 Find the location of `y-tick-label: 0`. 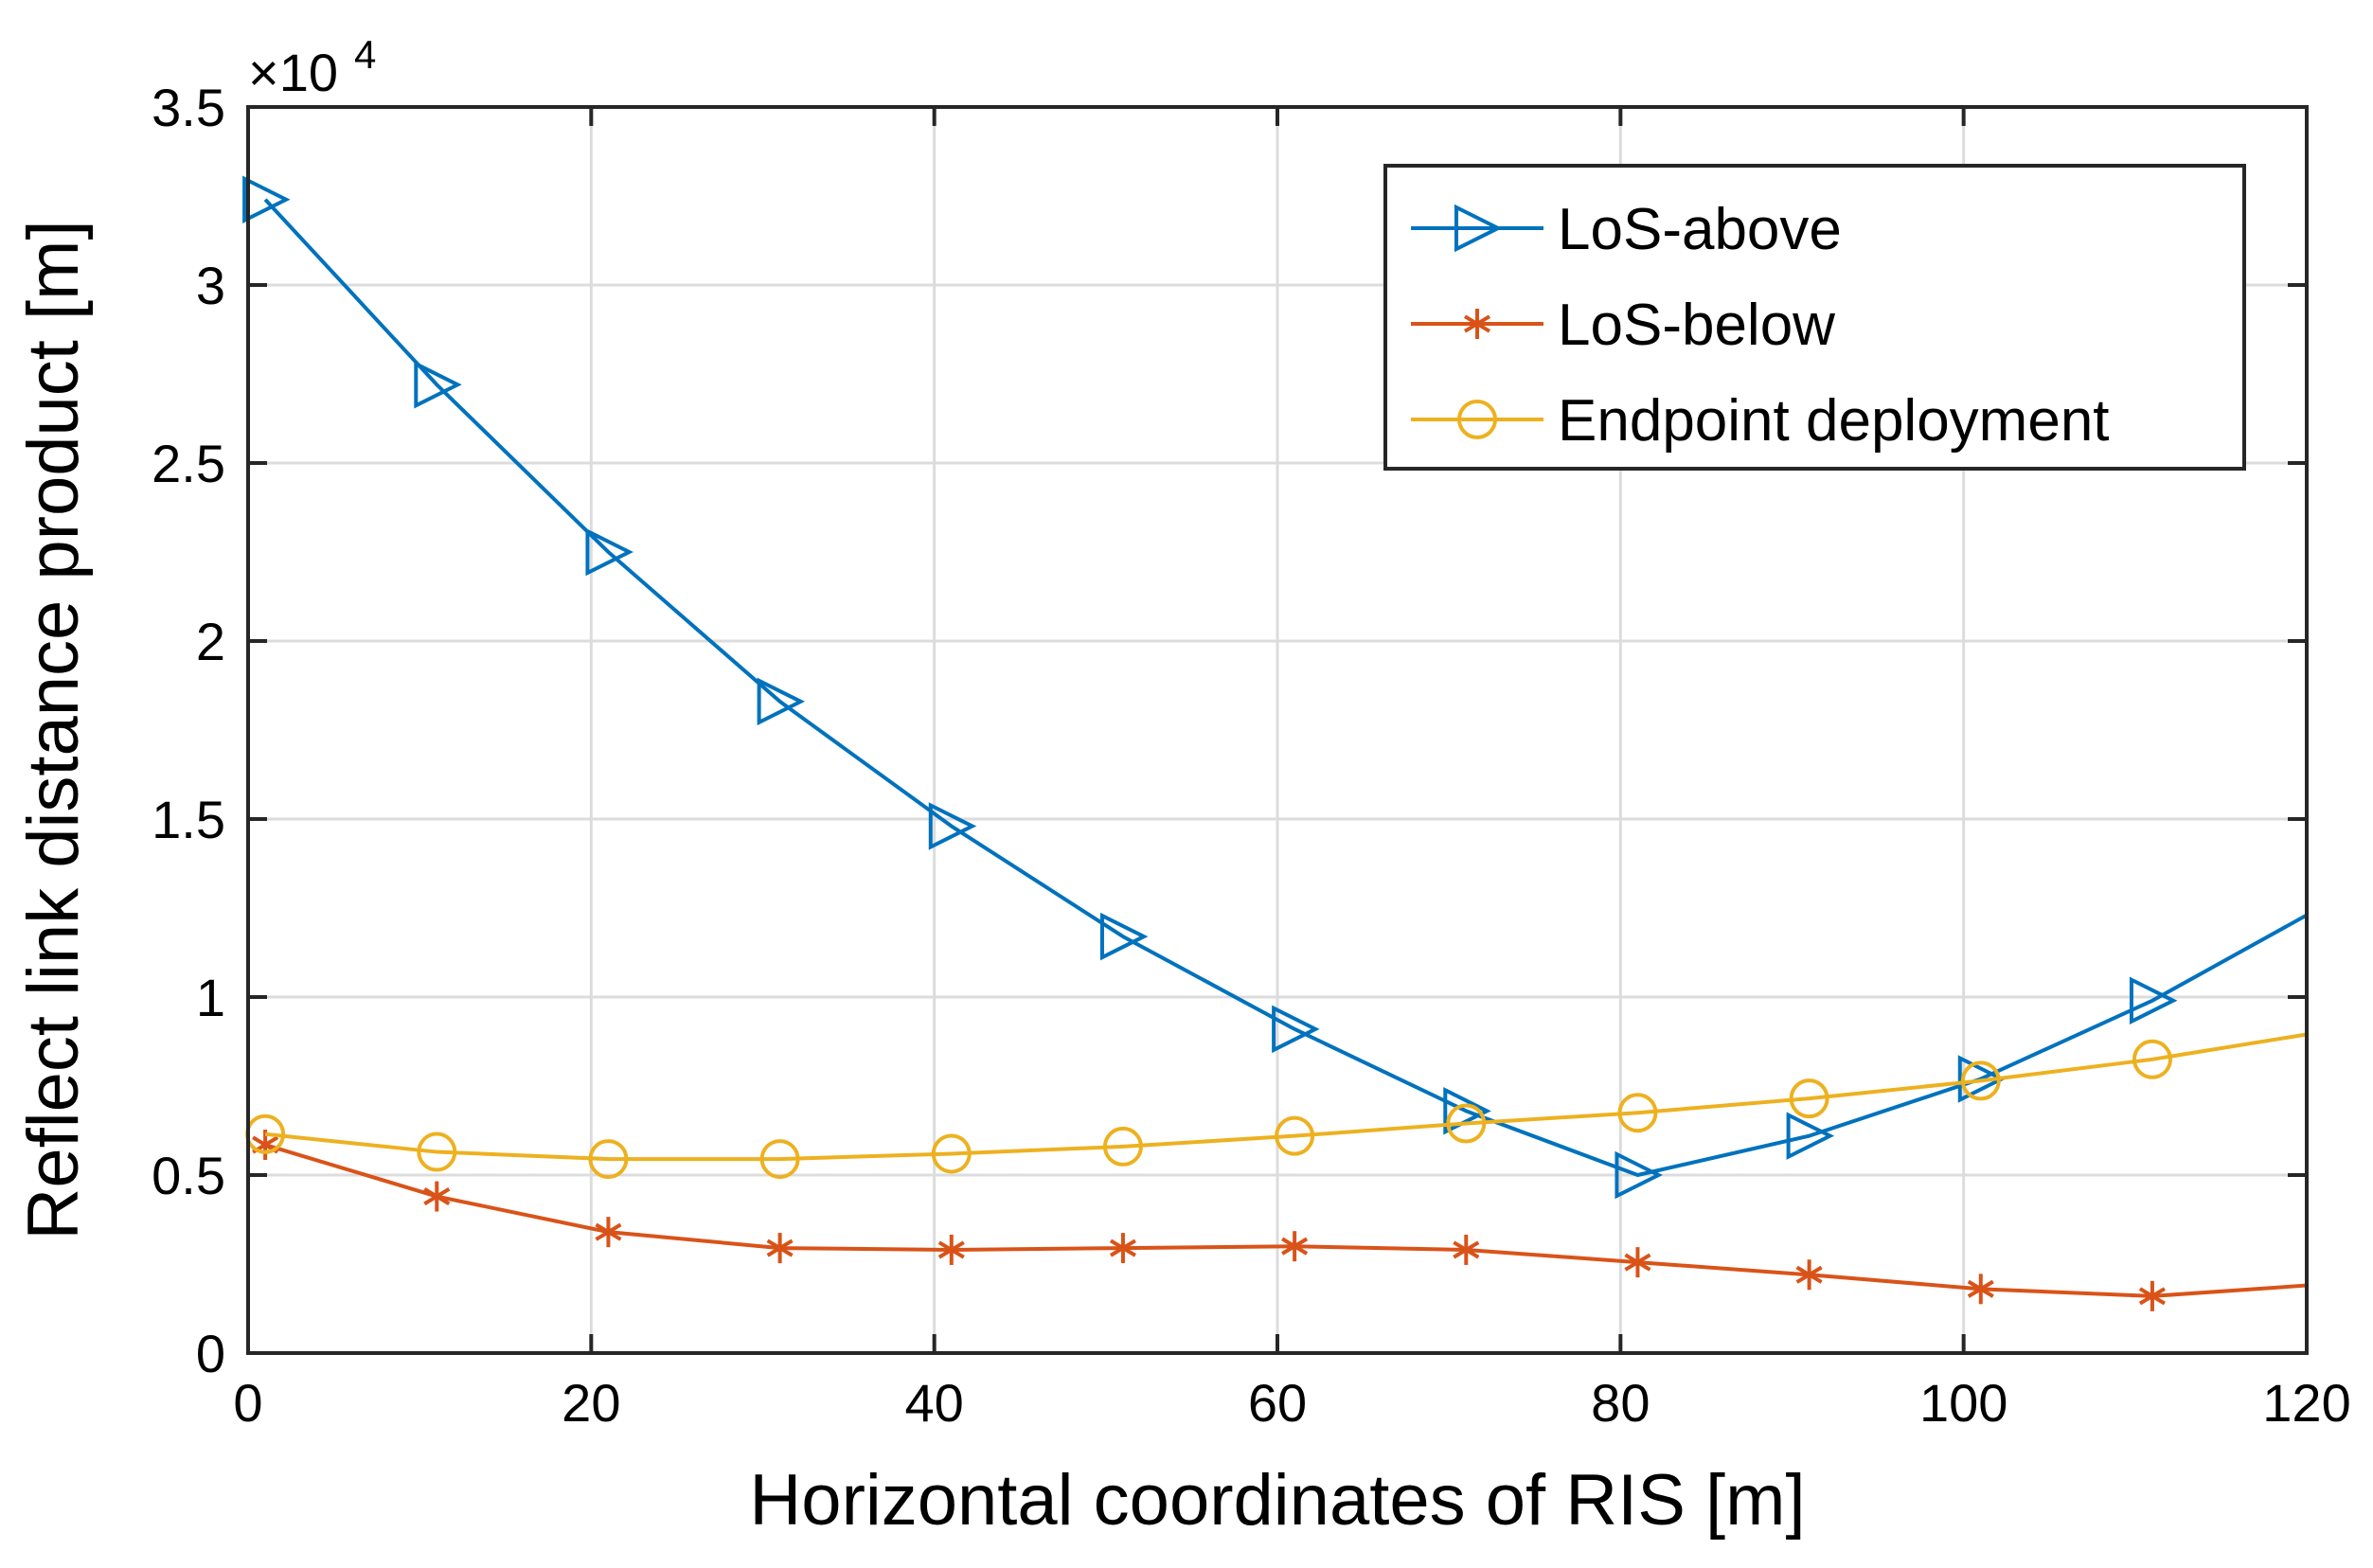

y-tick-label: 0 is located at coordinates (210, 1353).